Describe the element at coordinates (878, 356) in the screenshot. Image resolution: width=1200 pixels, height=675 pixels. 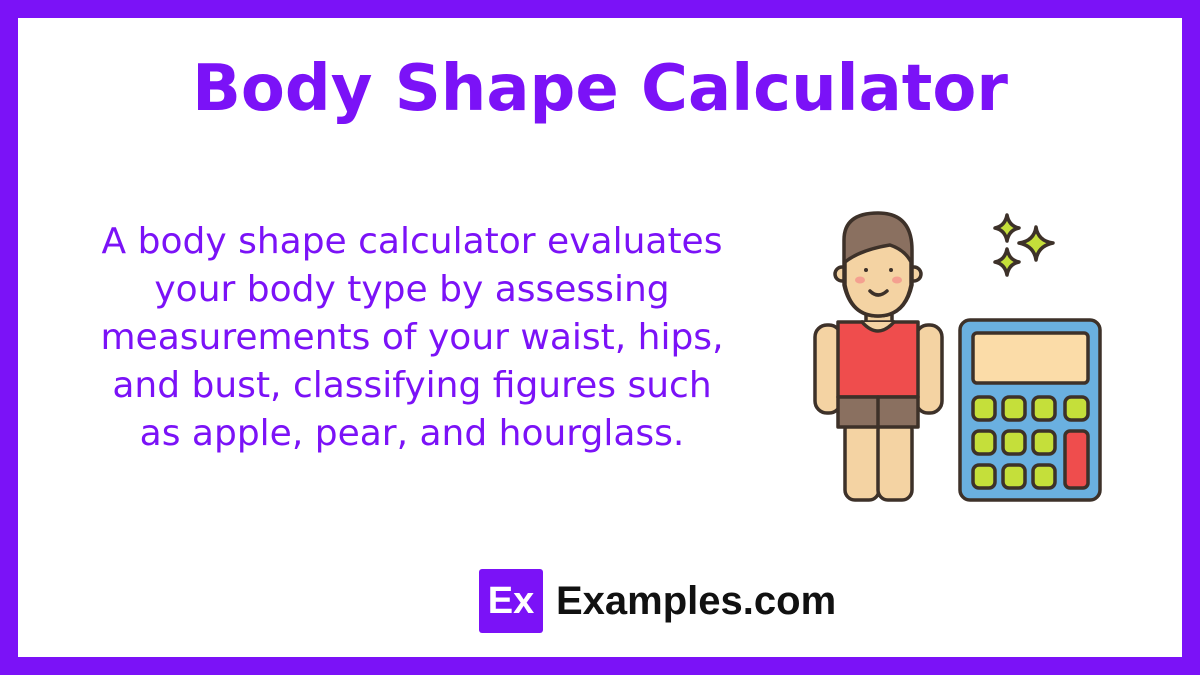
I see `person-illustration` at that location.